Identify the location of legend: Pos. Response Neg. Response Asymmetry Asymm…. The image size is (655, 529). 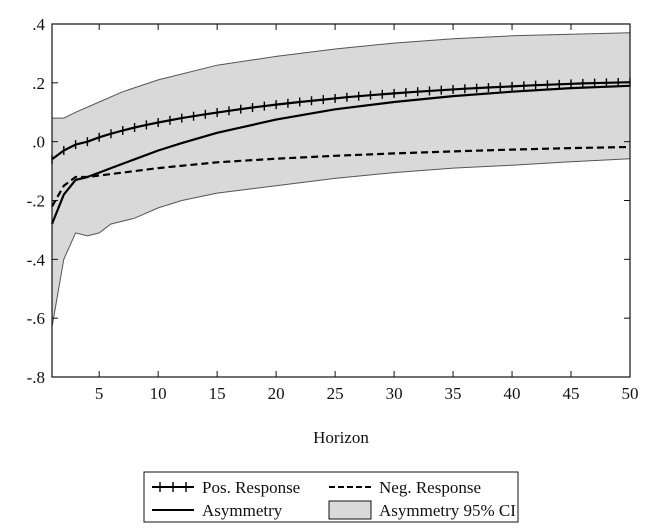
(331, 497).